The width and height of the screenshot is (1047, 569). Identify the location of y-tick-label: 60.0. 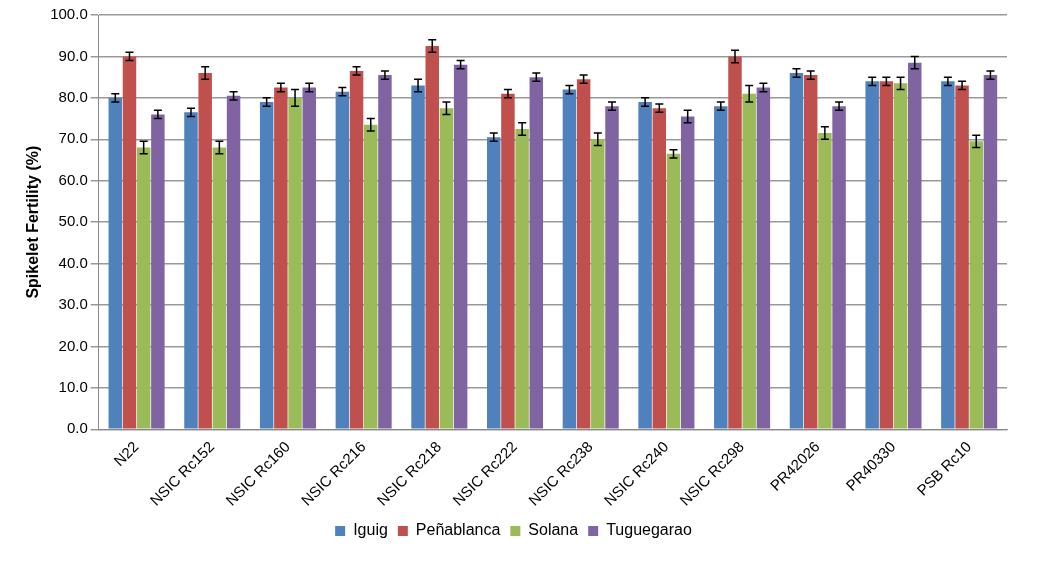
(73, 179).